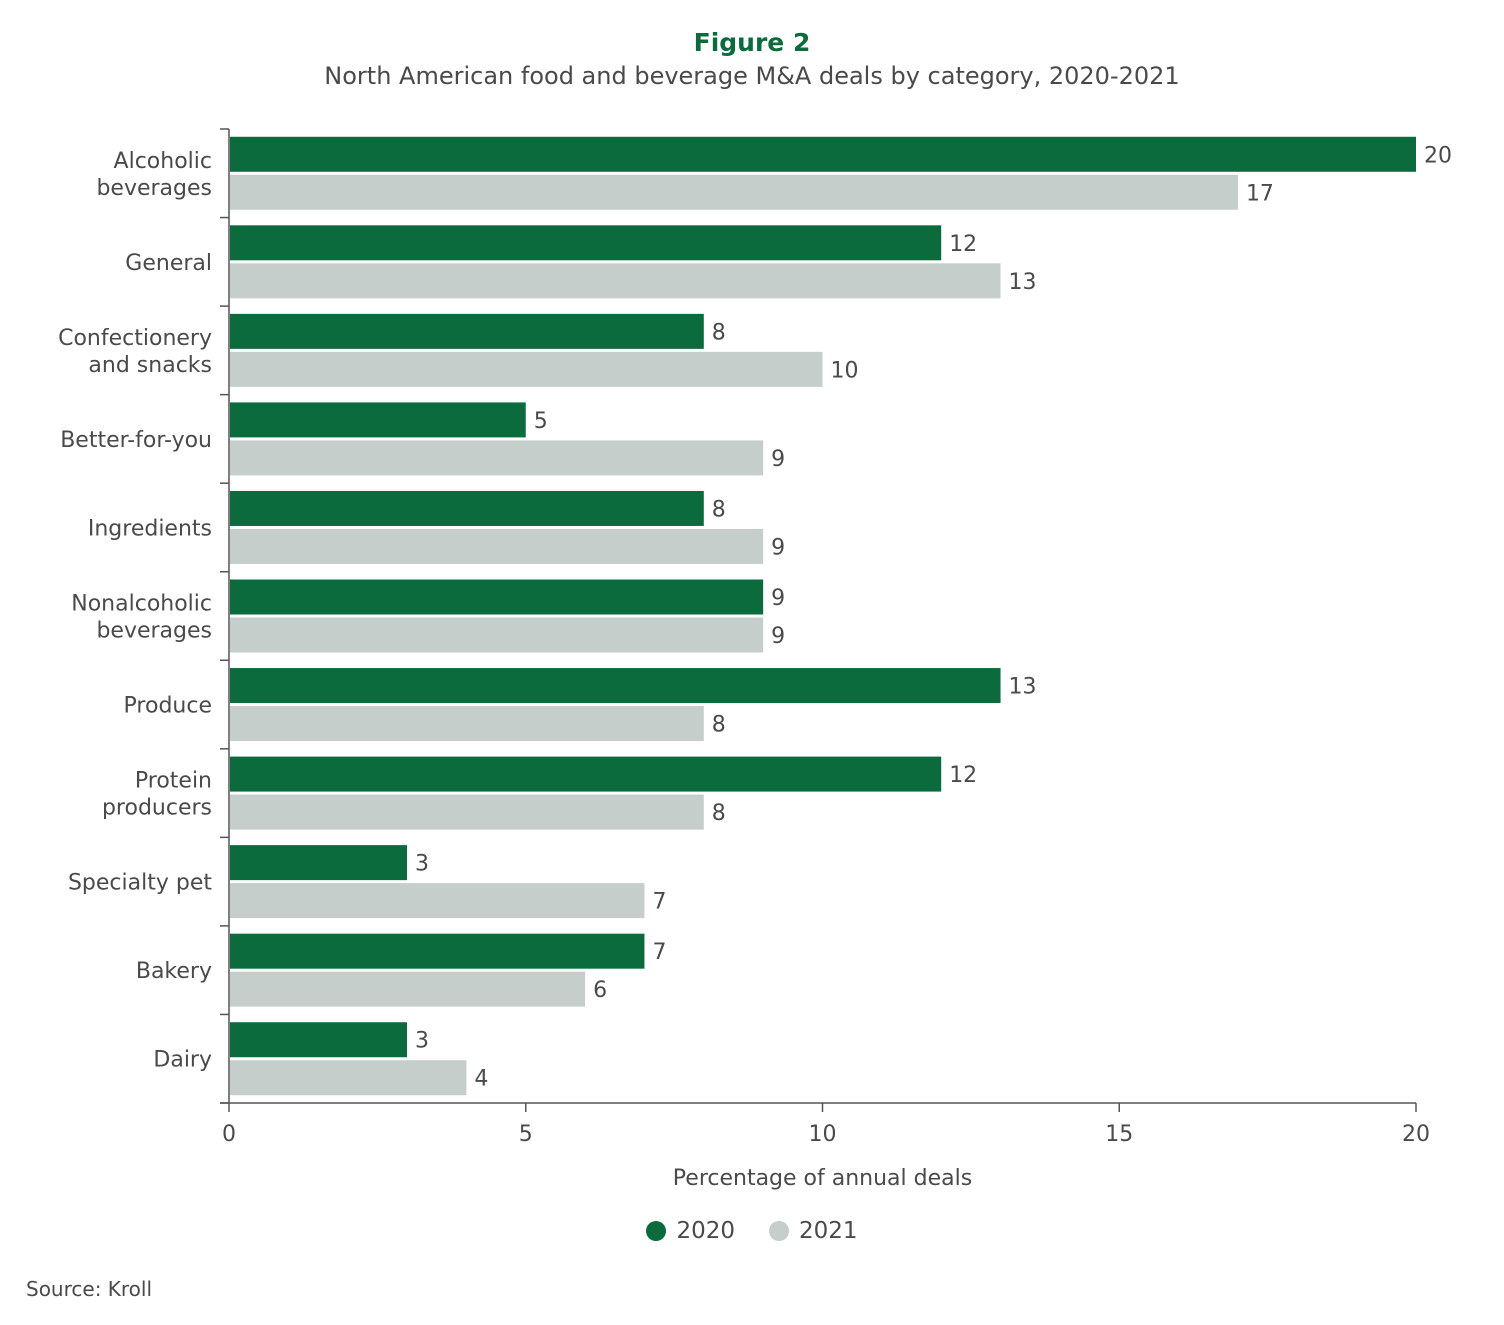  I want to click on x-tick-label: 5, so click(526, 1134).